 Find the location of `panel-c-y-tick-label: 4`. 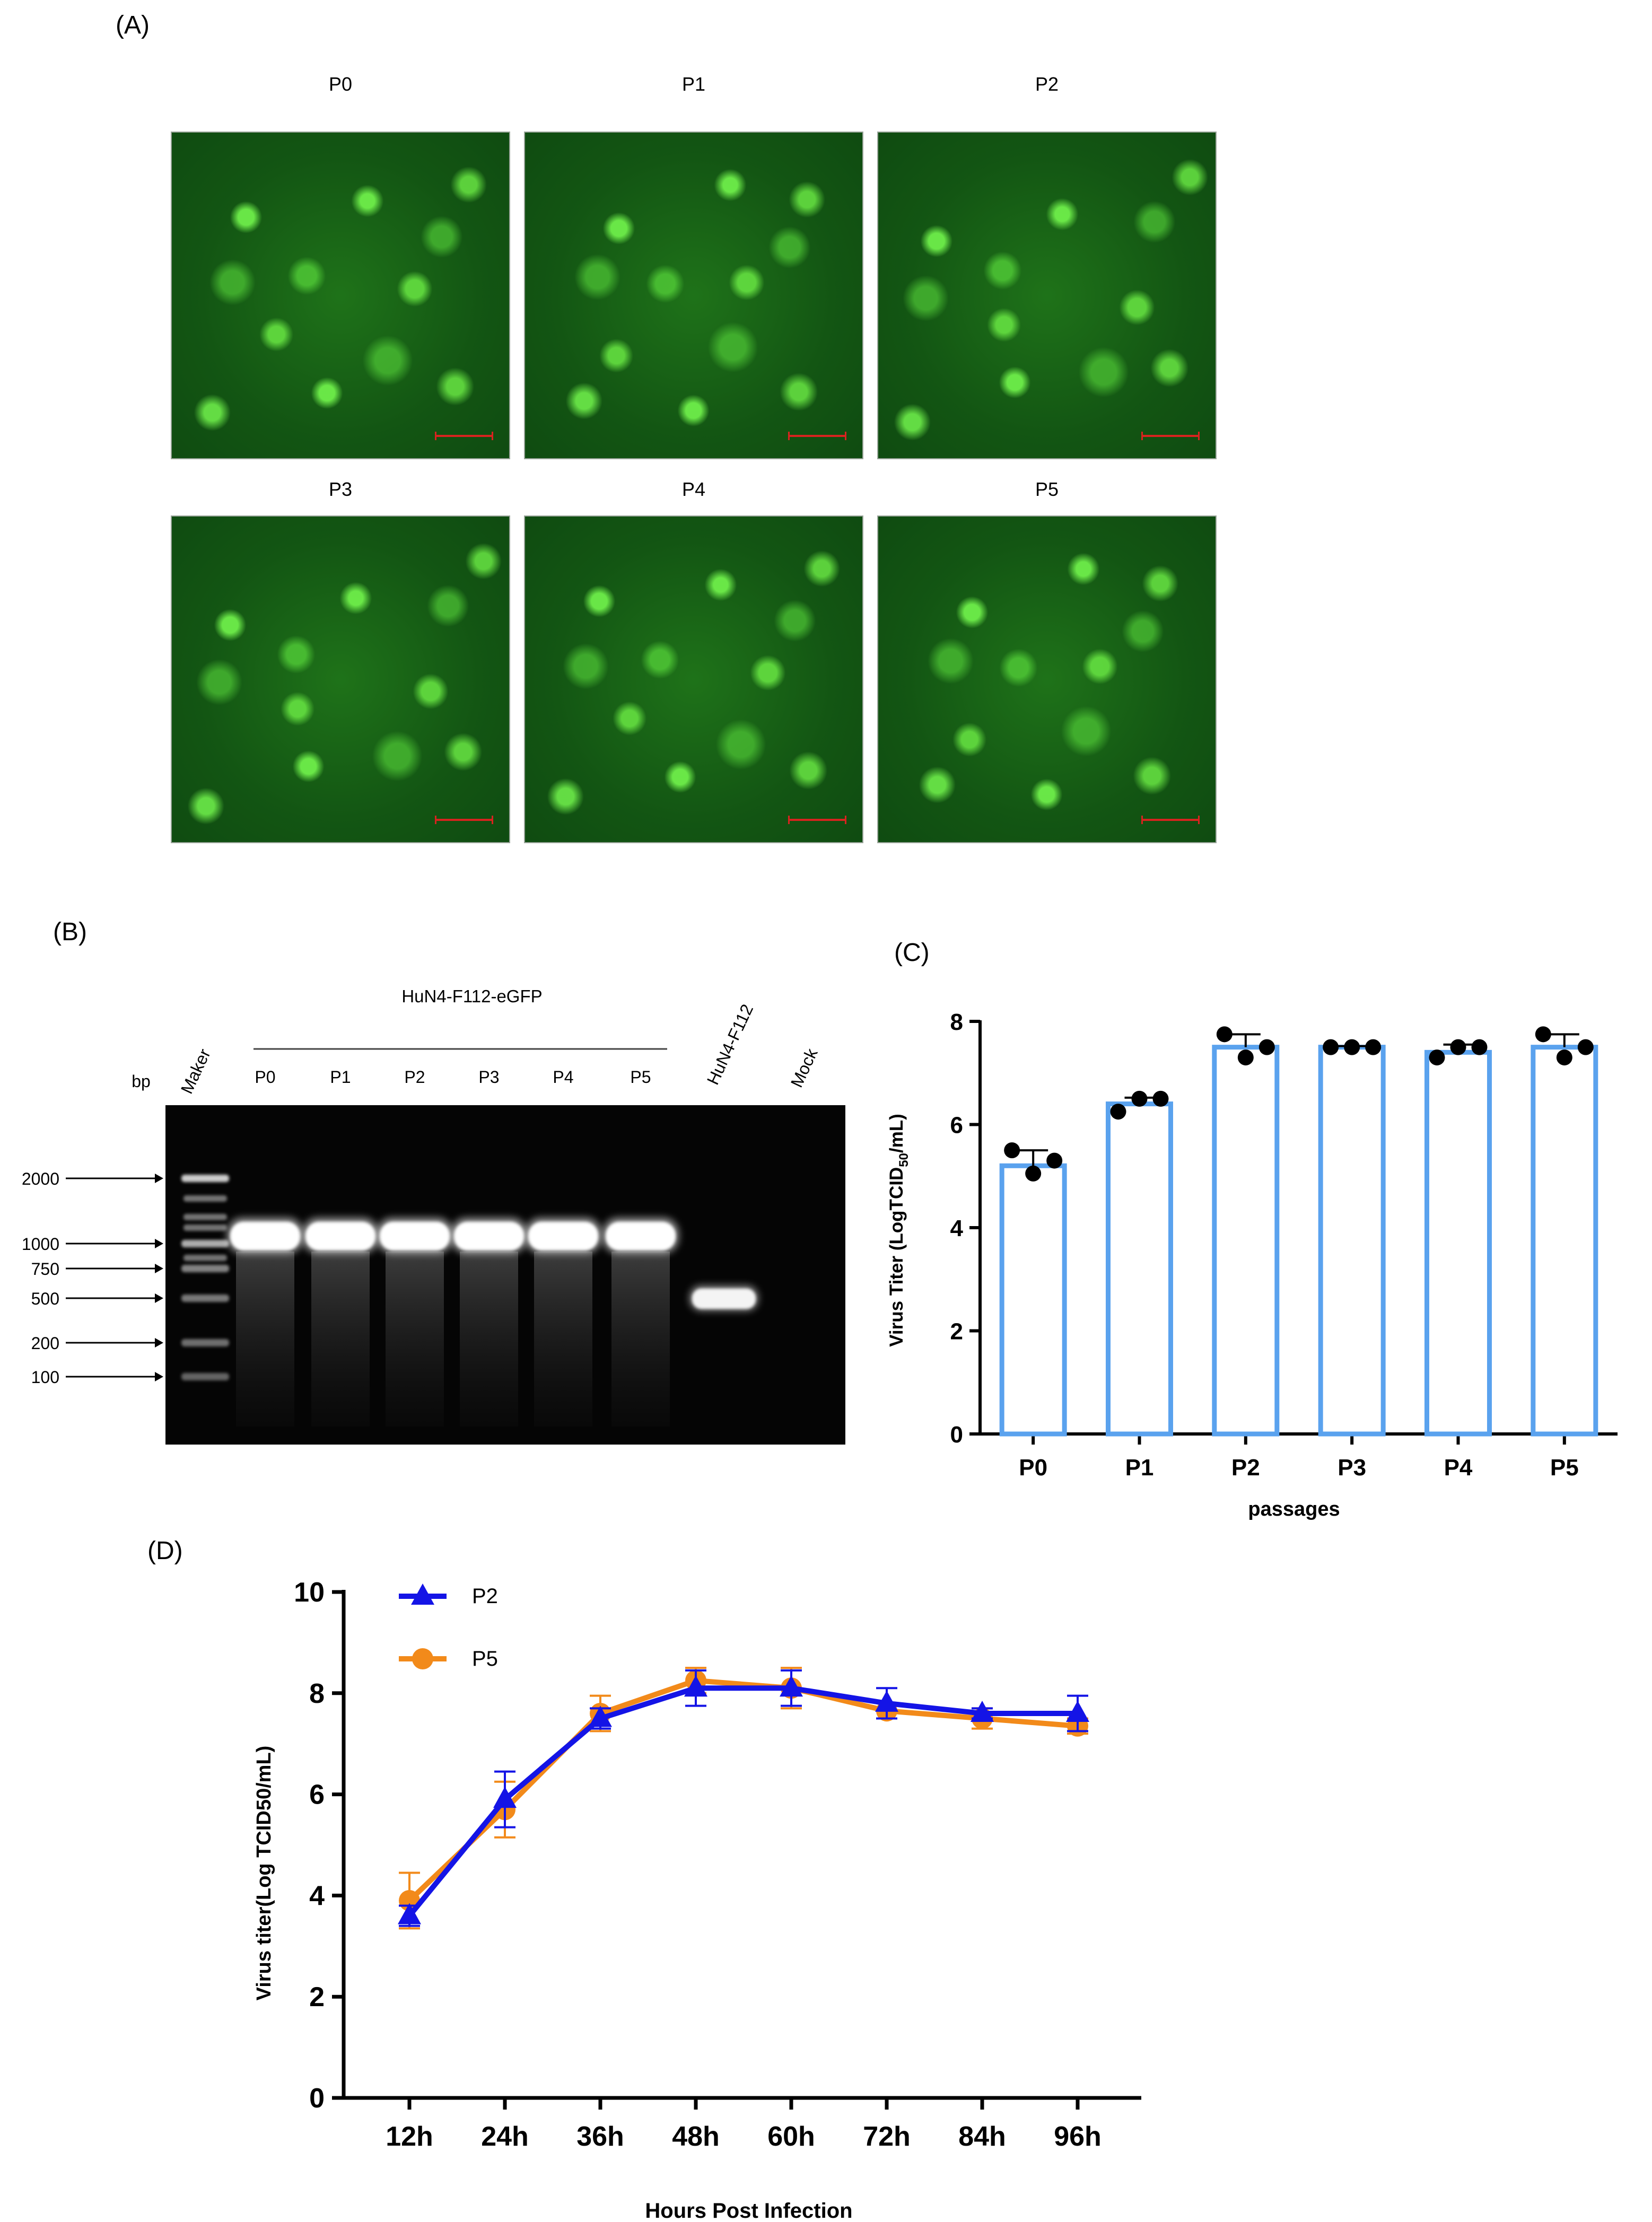

panel-c-y-tick-label: 4 is located at coordinates (957, 1228).